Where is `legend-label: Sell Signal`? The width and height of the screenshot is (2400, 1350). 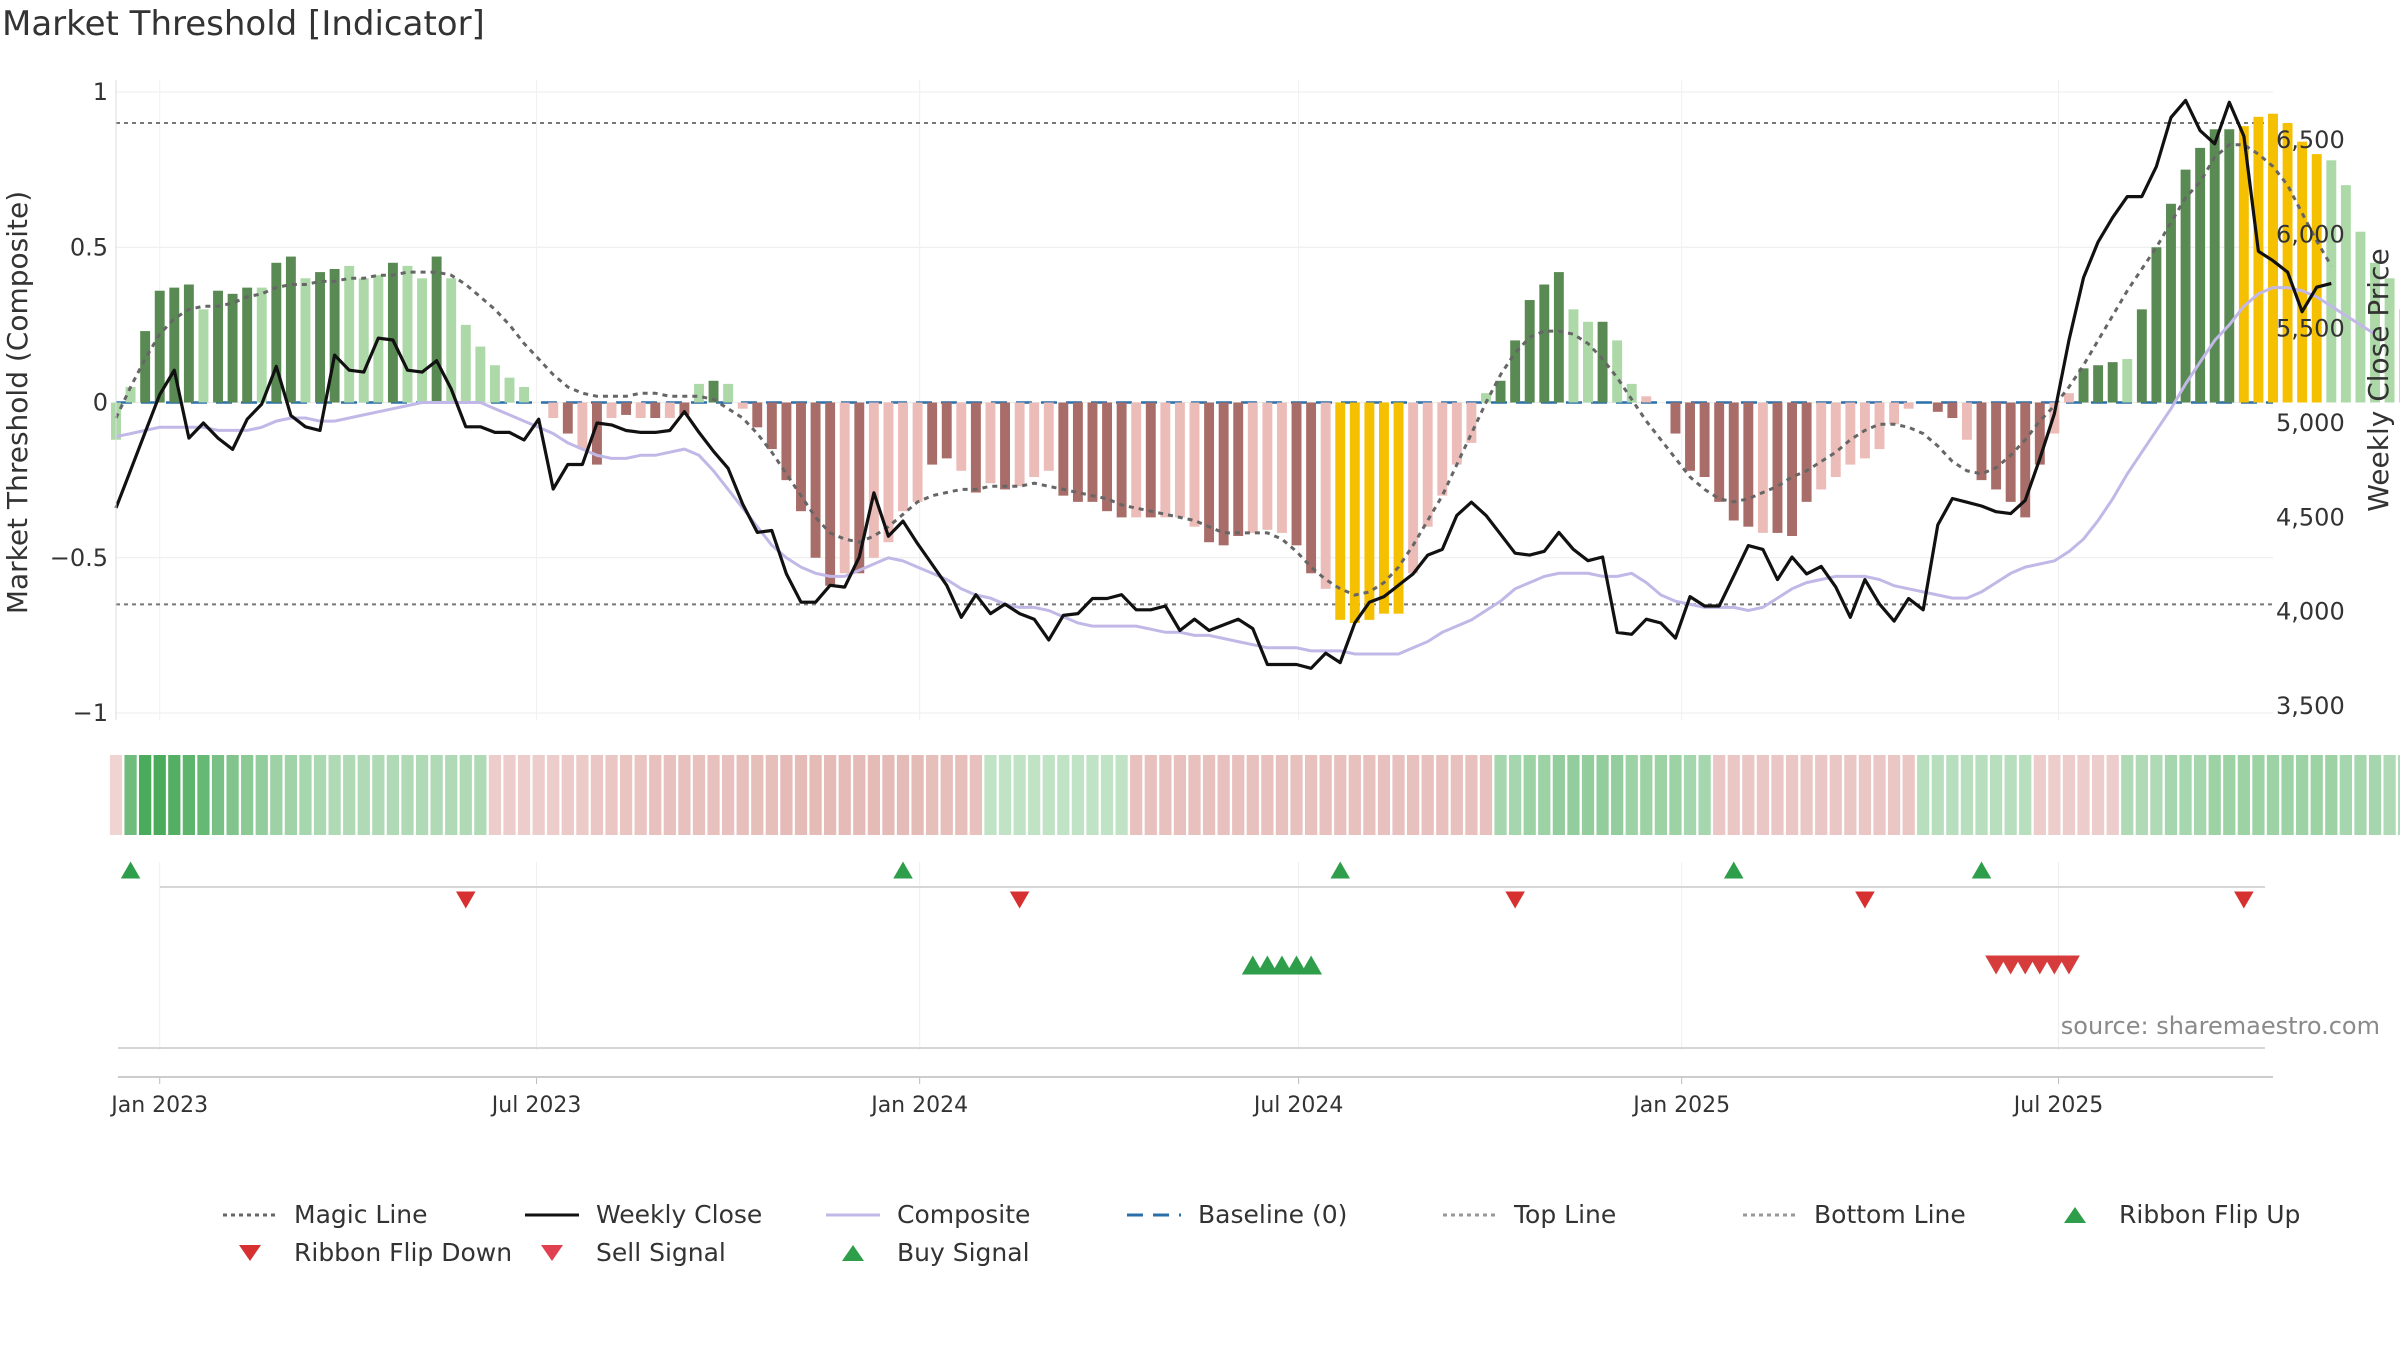 legend-label: Sell Signal is located at coordinates (661, 1252).